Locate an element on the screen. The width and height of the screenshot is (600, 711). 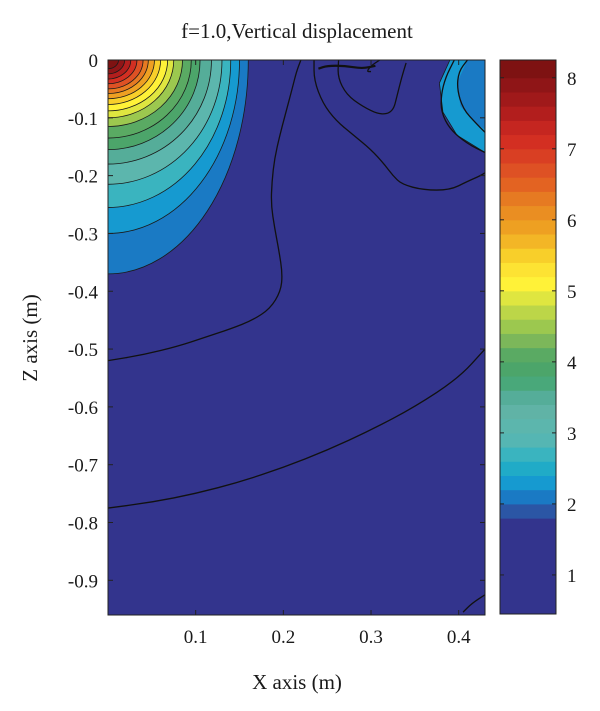
y-tick-label: -0.8 is located at coordinates (83, 524).